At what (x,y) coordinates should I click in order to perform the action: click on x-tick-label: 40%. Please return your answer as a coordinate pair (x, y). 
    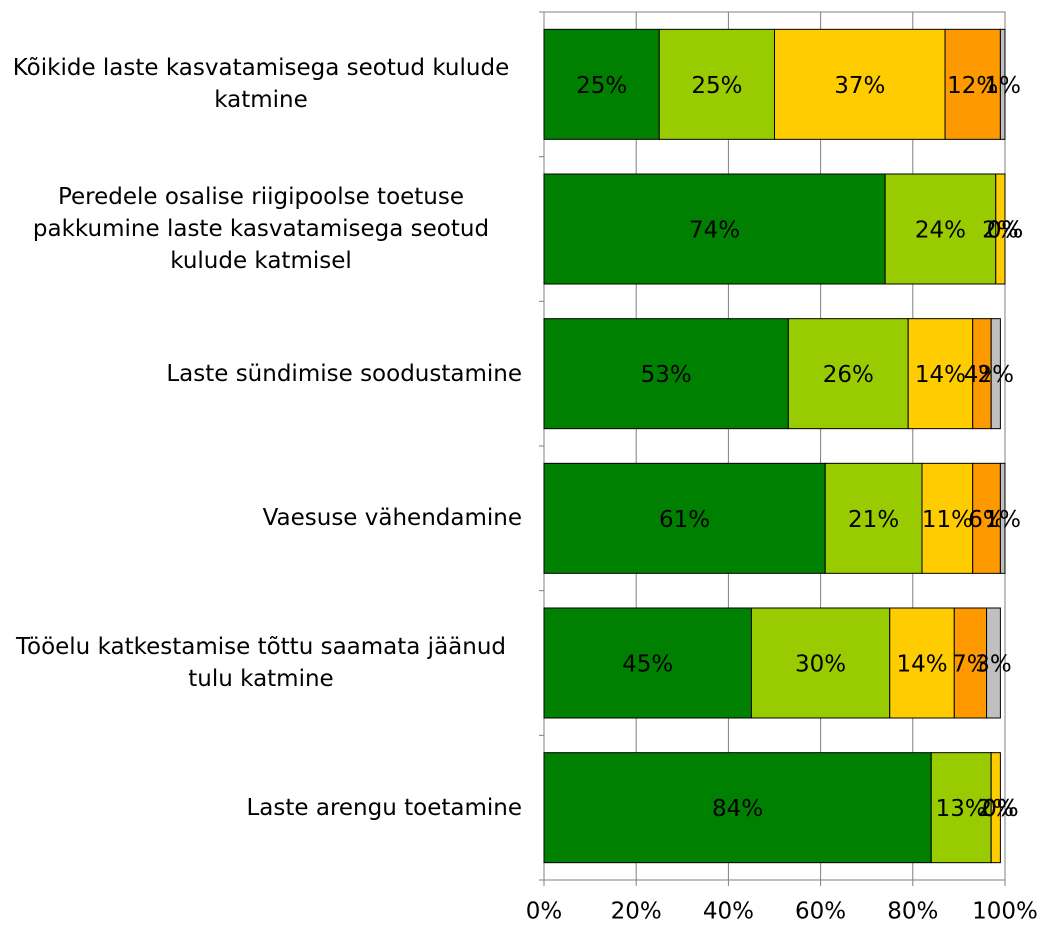
    Looking at the image, I should click on (728, 912).